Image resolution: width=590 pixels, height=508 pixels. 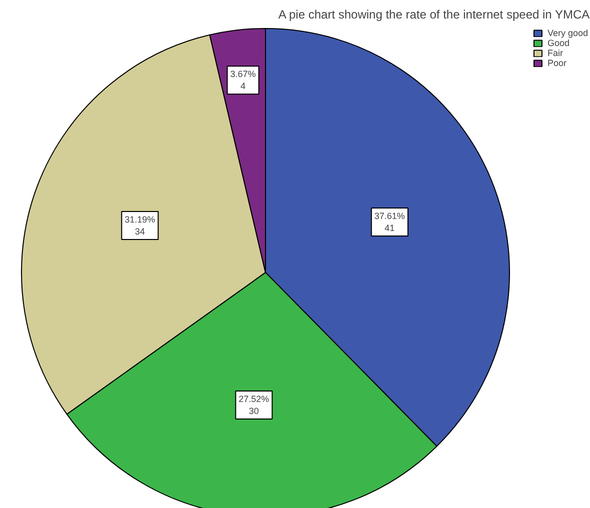 What do you see at coordinates (557, 63) in the screenshot?
I see `legend-label: Poor` at bounding box center [557, 63].